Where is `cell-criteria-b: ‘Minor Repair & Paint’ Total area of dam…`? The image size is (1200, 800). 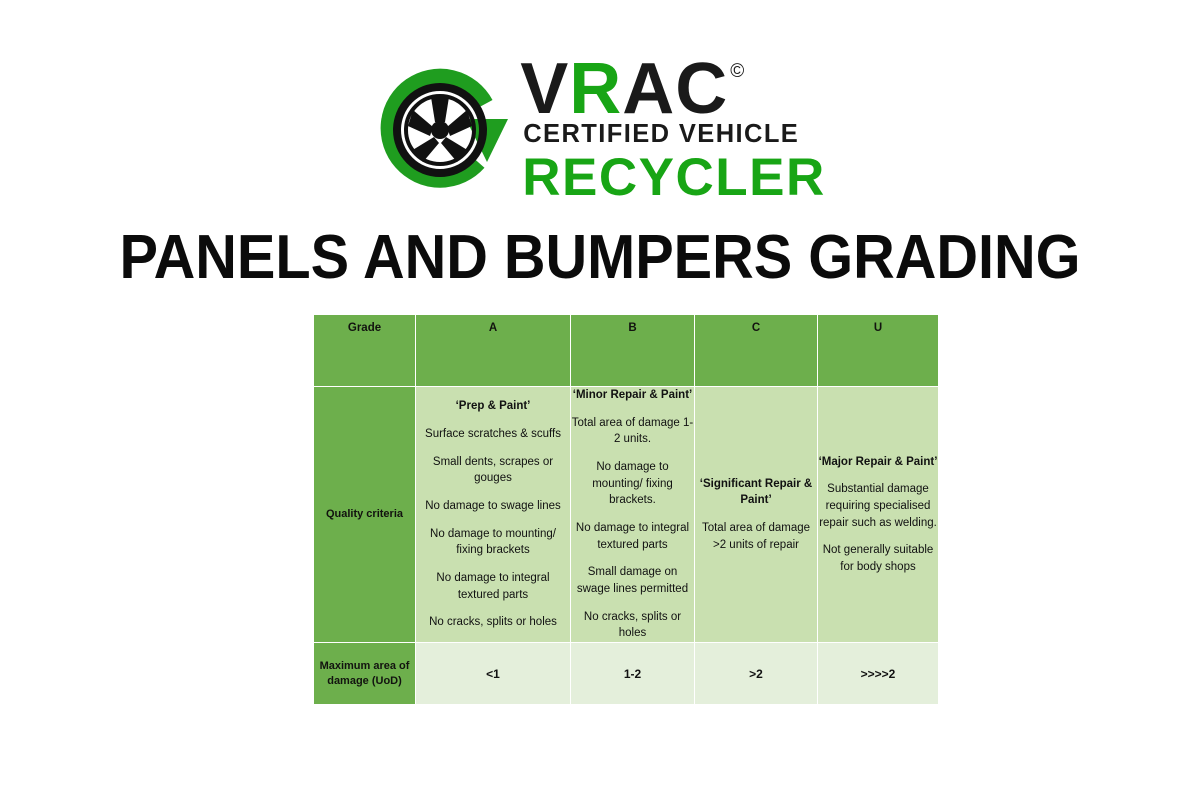 cell-criteria-b: ‘Minor Repair & Paint’ Total area of dam… is located at coordinates (632, 514).